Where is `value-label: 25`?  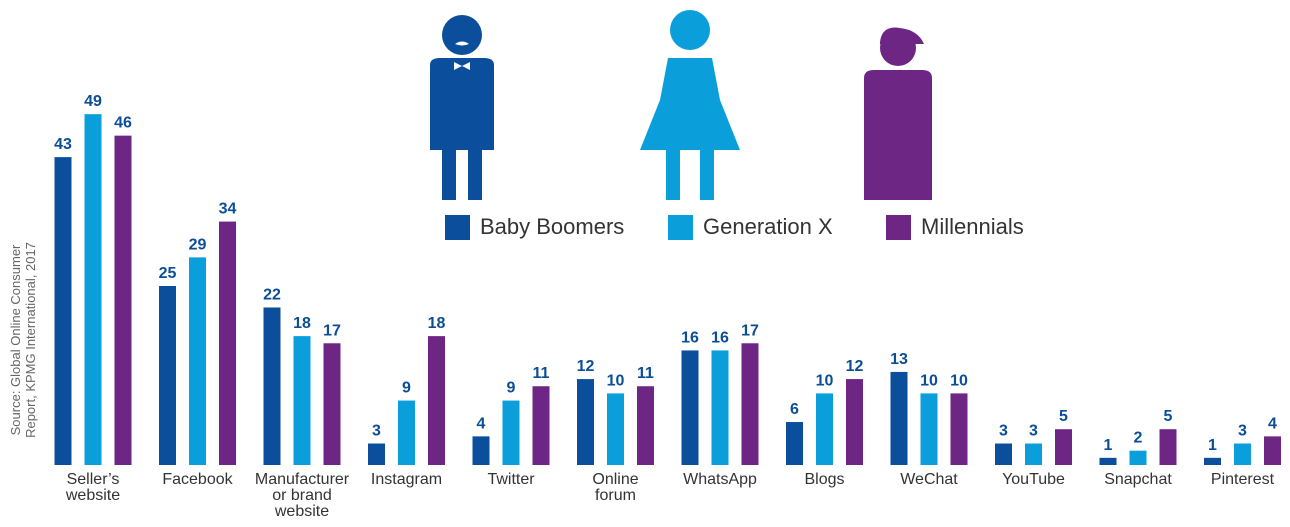 value-label: 25 is located at coordinates (168, 273).